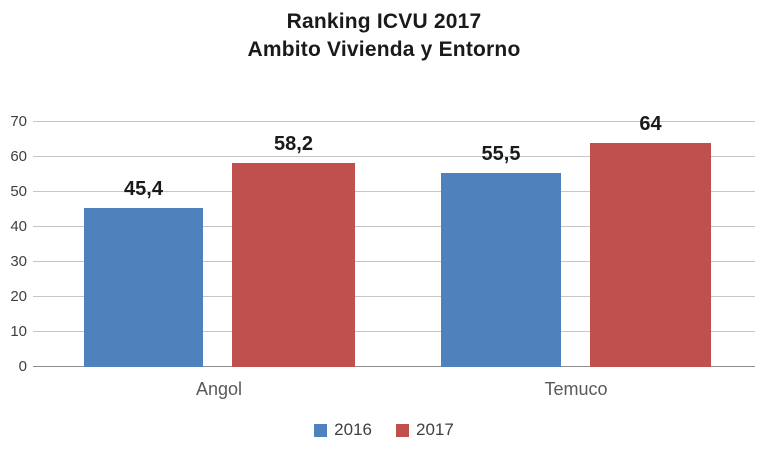 The image size is (768, 456). What do you see at coordinates (650, 240) in the screenshot?
I see `bar-temuco-2017: 64` at bounding box center [650, 240].